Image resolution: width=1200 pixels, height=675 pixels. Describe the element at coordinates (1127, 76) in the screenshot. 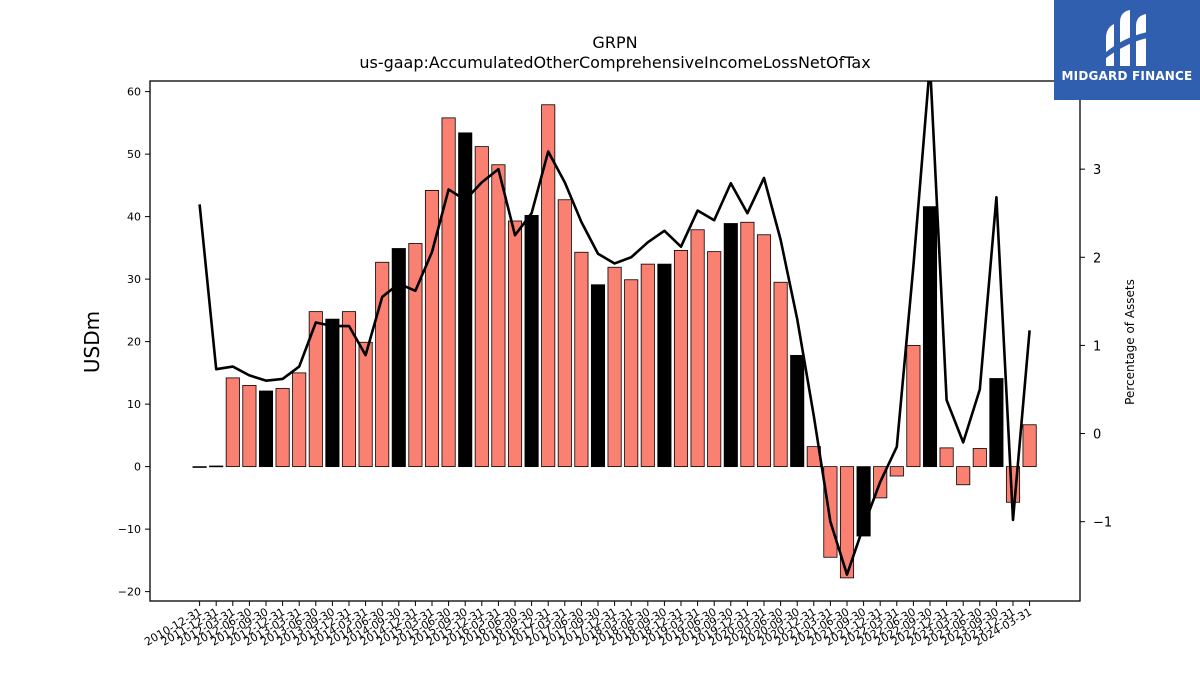

I see `brand-name: MIDGARD FINANCE` at that location.